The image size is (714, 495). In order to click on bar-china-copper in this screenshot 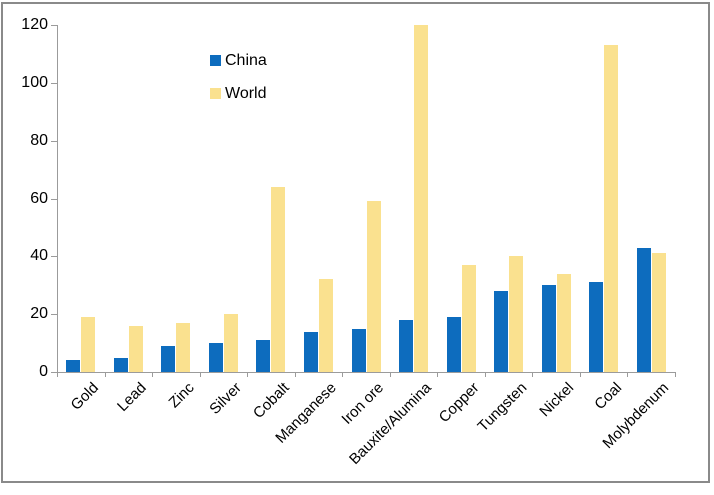, I will do `click(454, 344)`.